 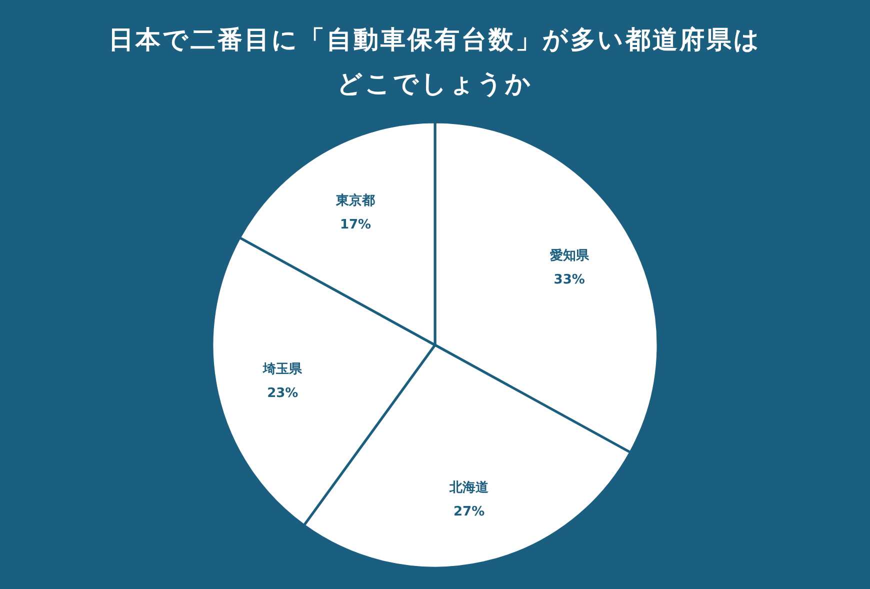 What do you see at coordinates (570, 256) in the screenshot?
I see `slice-label: 愛知県` at bounding box center [570, 256].